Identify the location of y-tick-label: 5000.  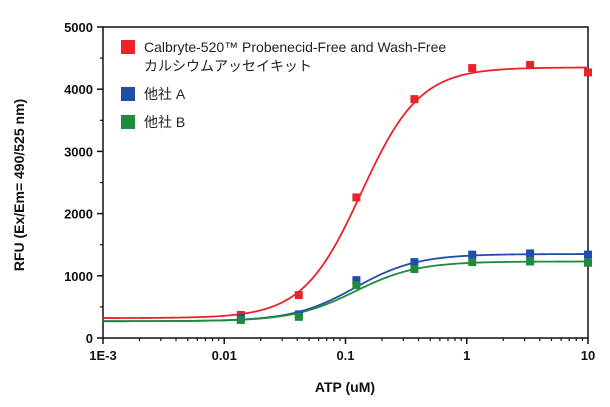
(78, 27).